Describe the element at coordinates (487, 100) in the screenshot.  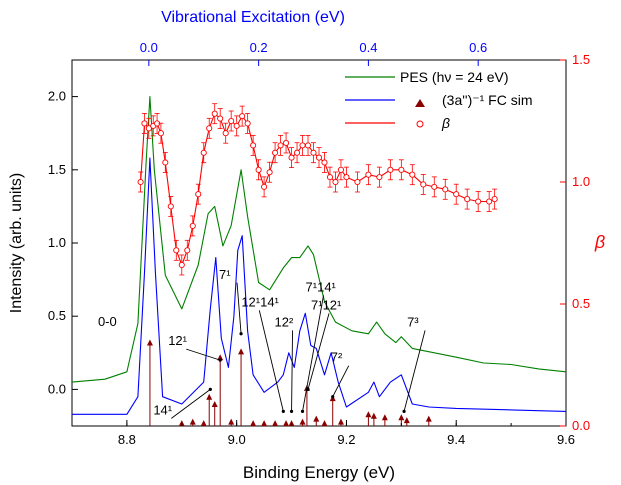
I see `legend-fc-label: (3a'')⁻¹ FC sim` at that location.